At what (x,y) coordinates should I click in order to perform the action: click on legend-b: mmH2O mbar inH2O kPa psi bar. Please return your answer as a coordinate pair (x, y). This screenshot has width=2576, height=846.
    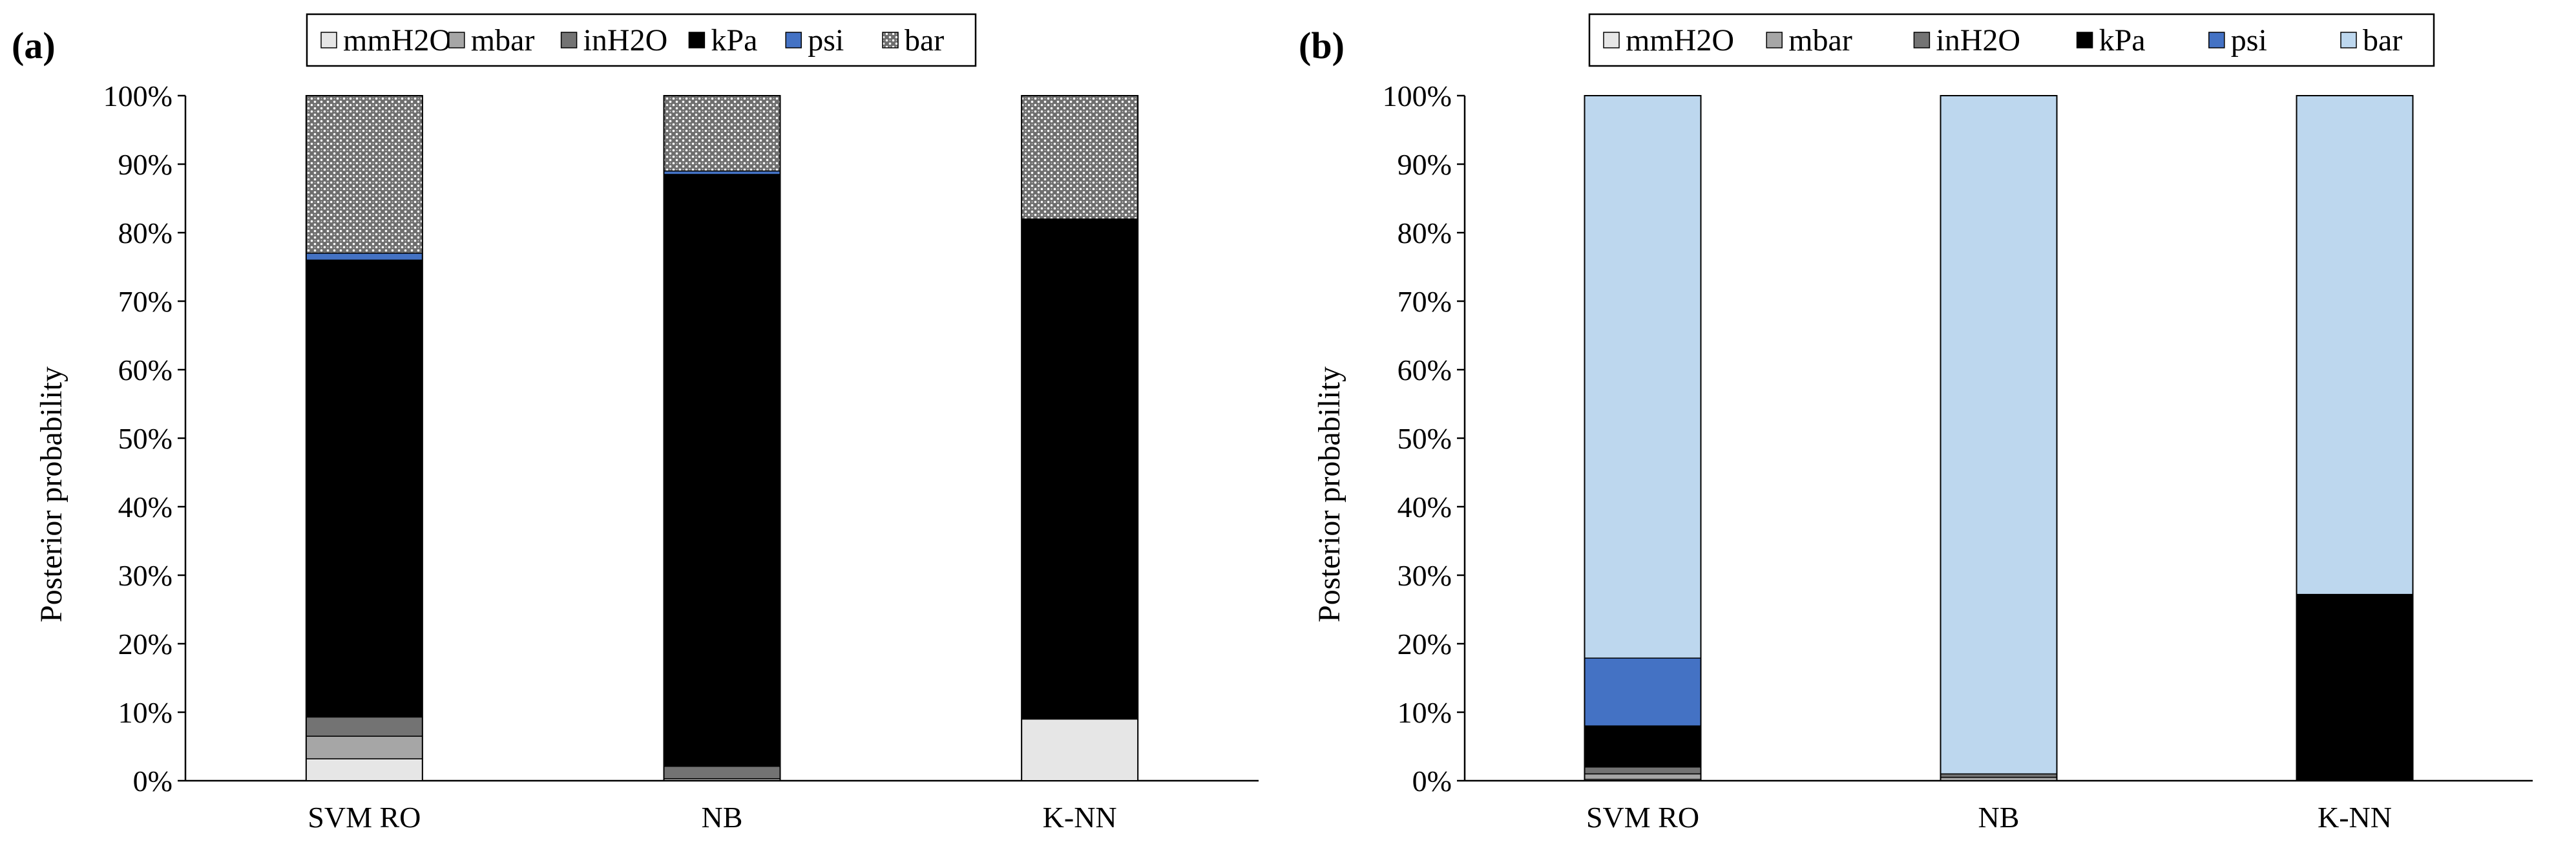
    Looking at the image, I should click on (2011, 40).